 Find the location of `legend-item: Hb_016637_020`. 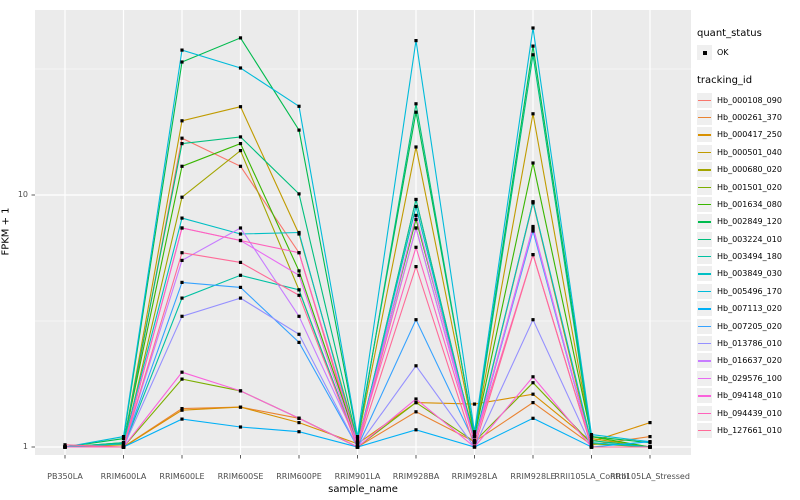

legend-item: Hb_016637_020 is located at coordinates (748, 360).